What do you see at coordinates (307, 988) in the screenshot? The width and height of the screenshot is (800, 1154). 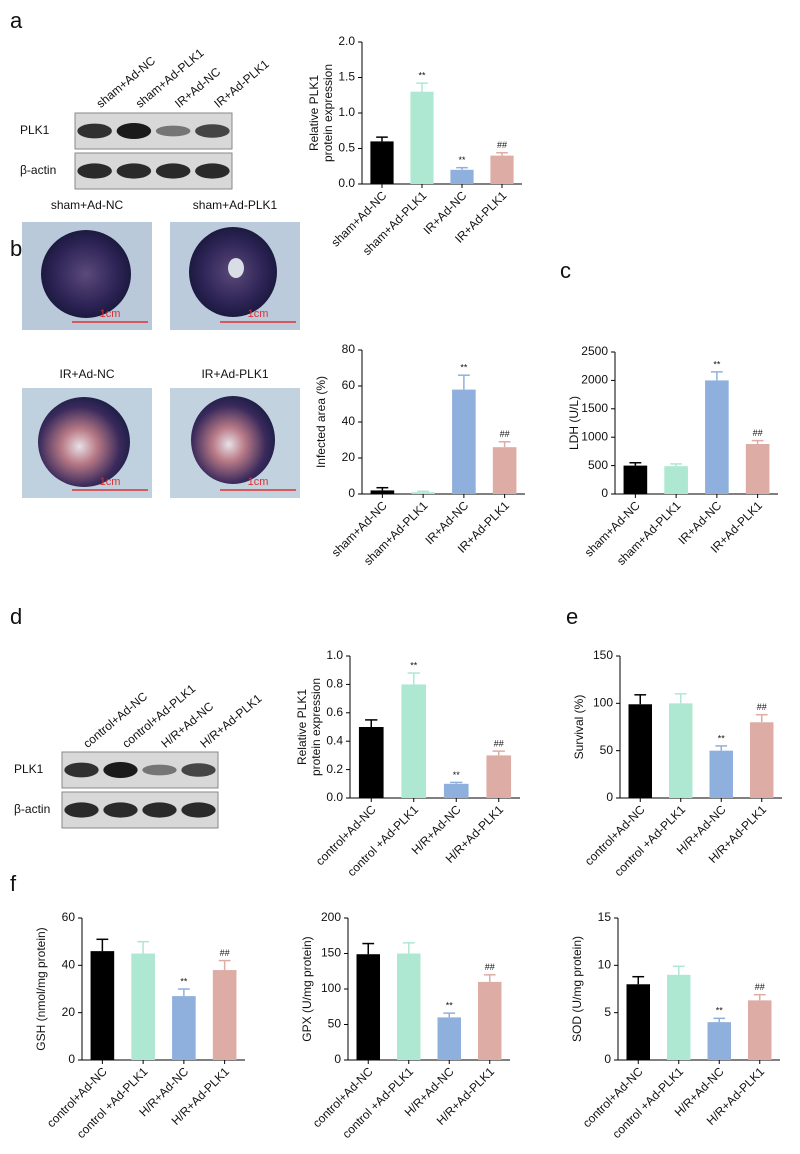 I see `y-axis-label: GPX (U/mg protein)` at bounding box center [307, 988].